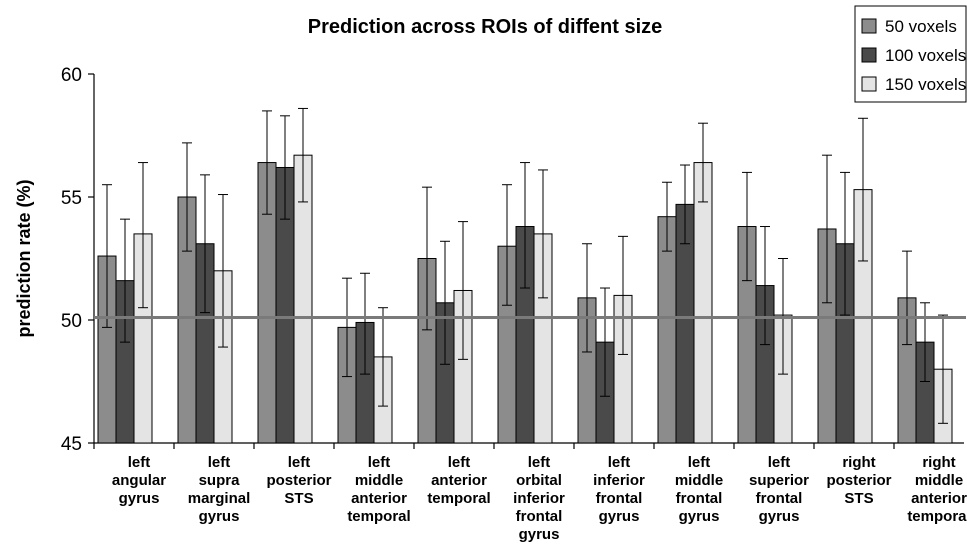 This screenshot has width=967, height=550. I want to click on chart-title: Prediction across ROIs of diffent size, so click(485, 27).